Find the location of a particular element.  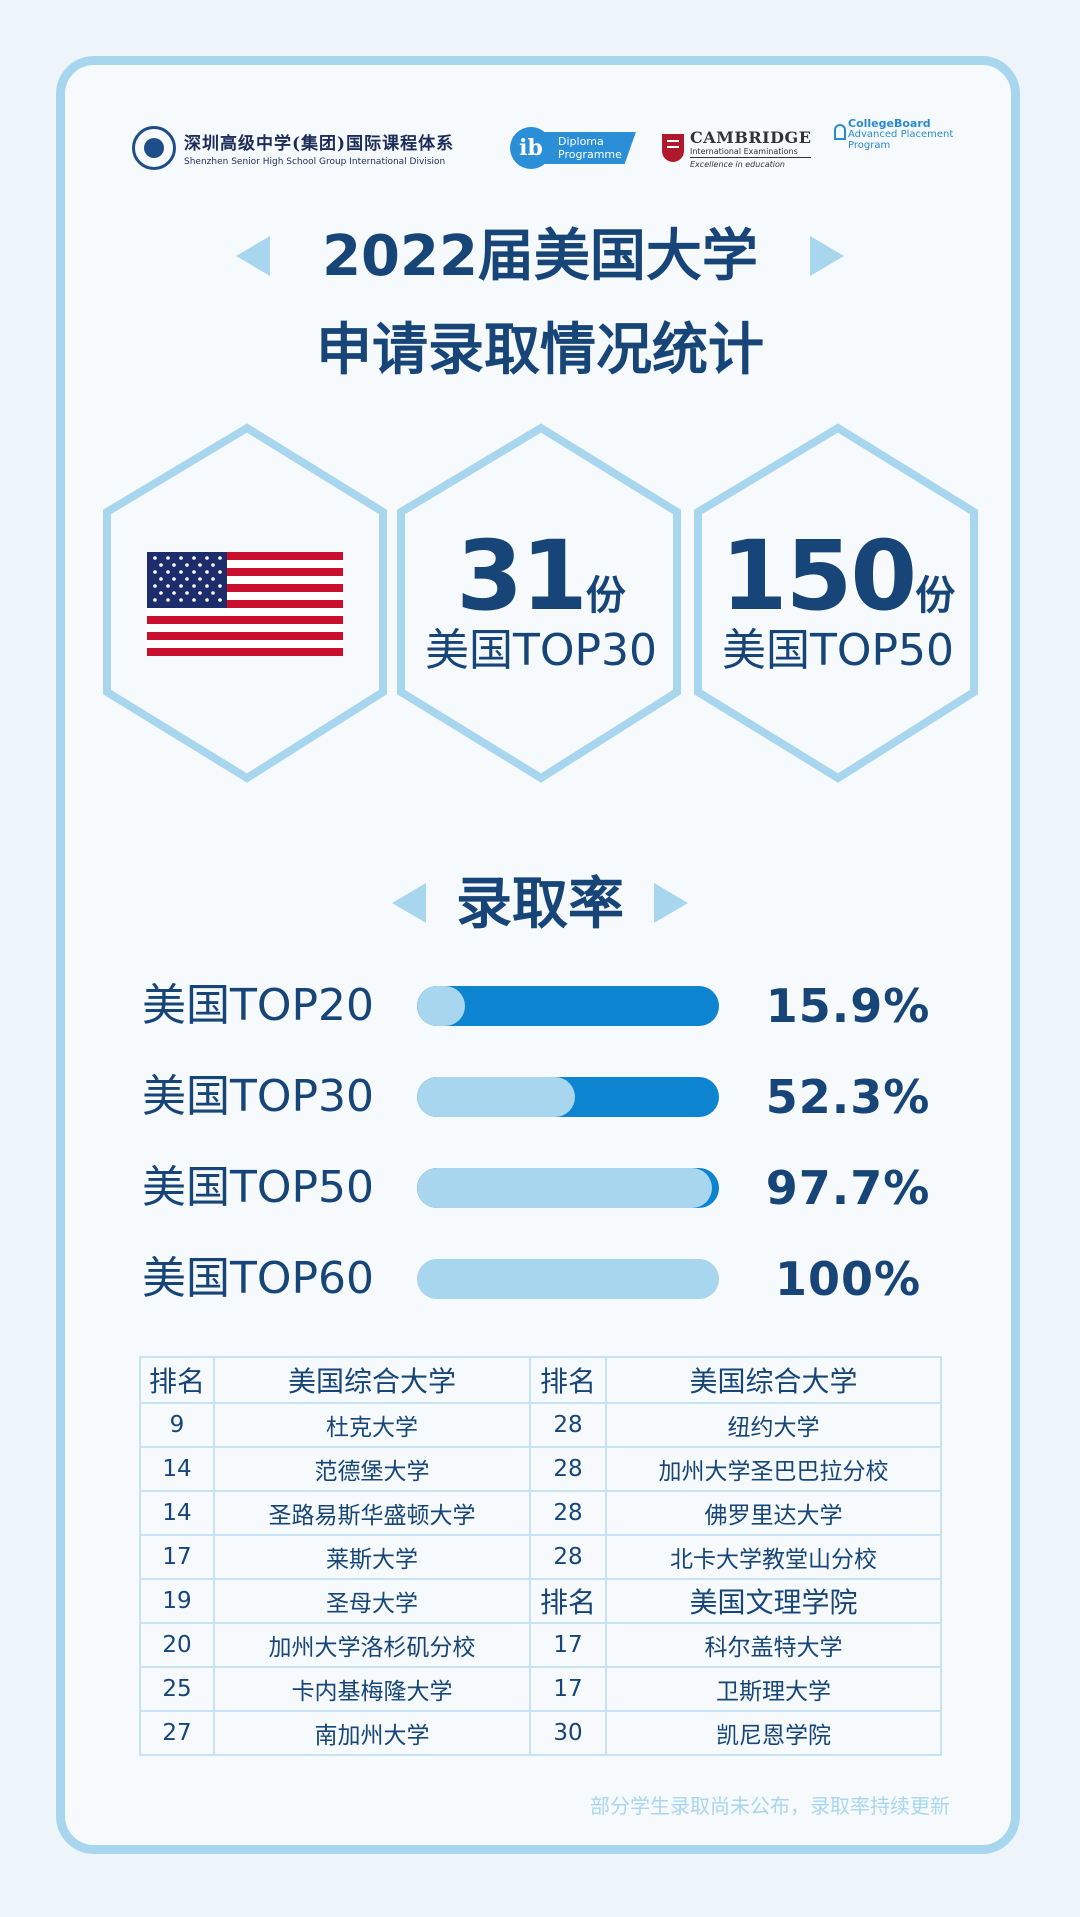

table-cell: 范德堡大学 is located at coordinates (372, 1469).